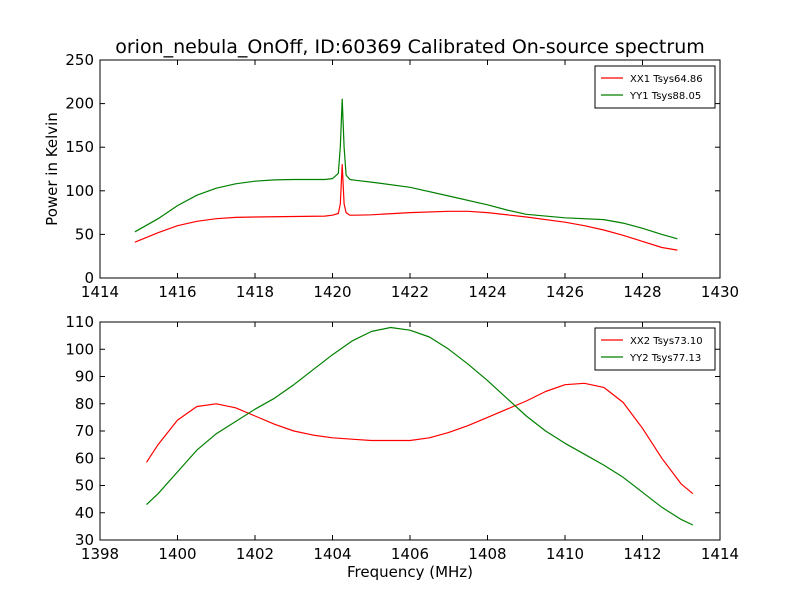 The height and width of the screenshot is (600, 800). I want to click on y-tick-label: 90, so click(84, 377).